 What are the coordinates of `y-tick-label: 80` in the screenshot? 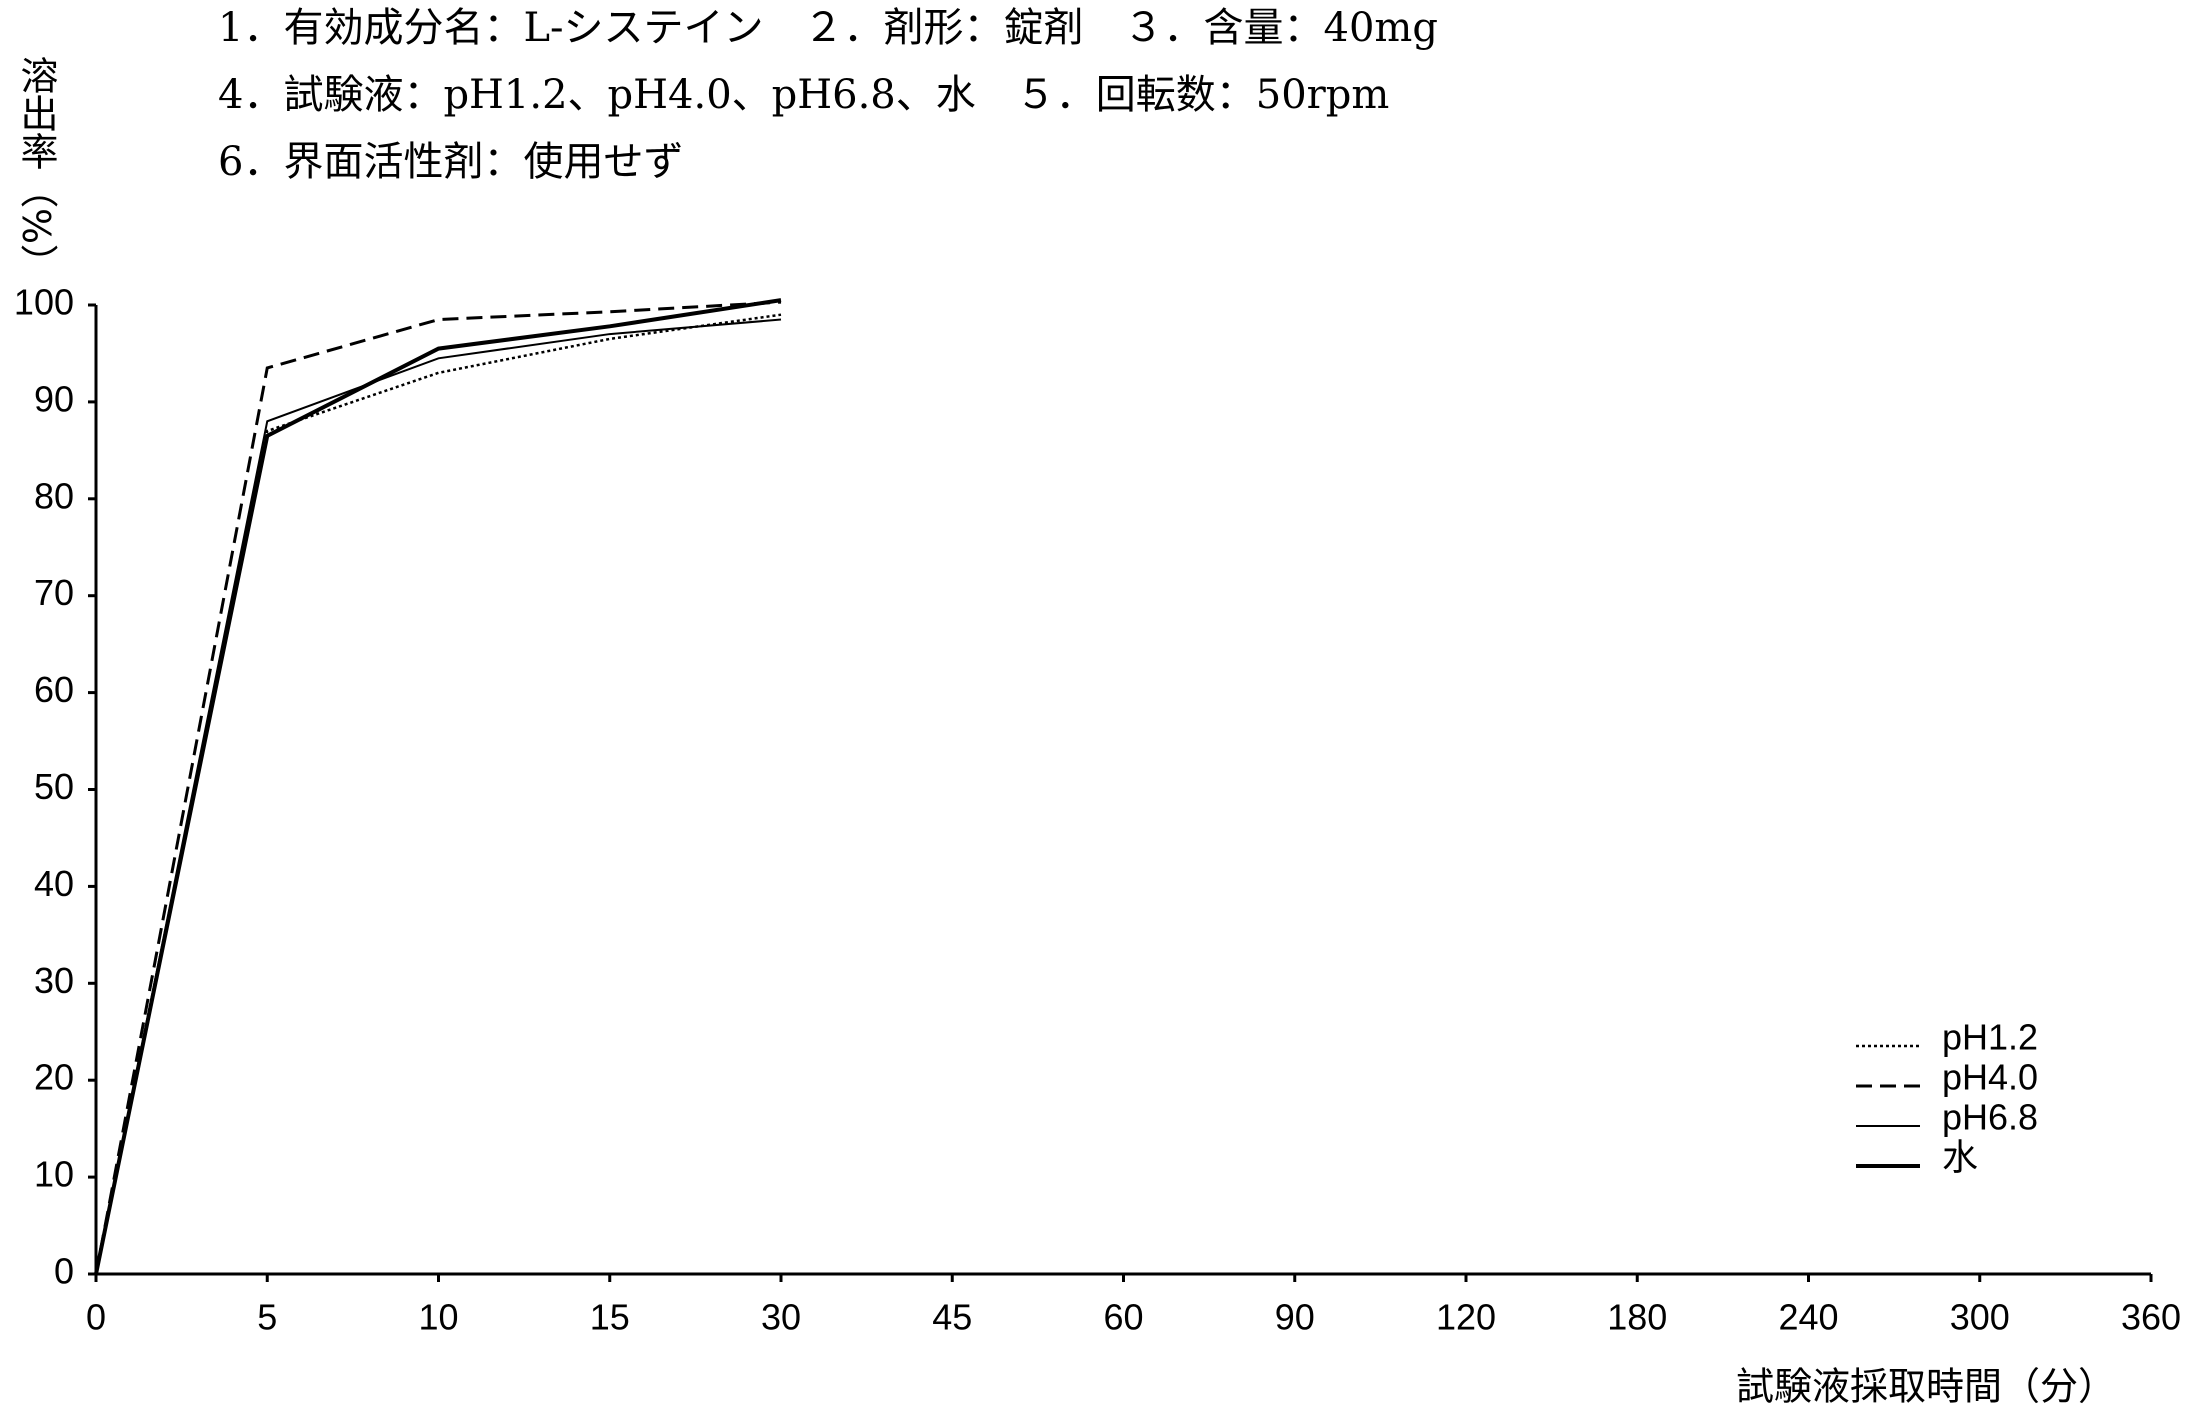 It's located at (54, 495).